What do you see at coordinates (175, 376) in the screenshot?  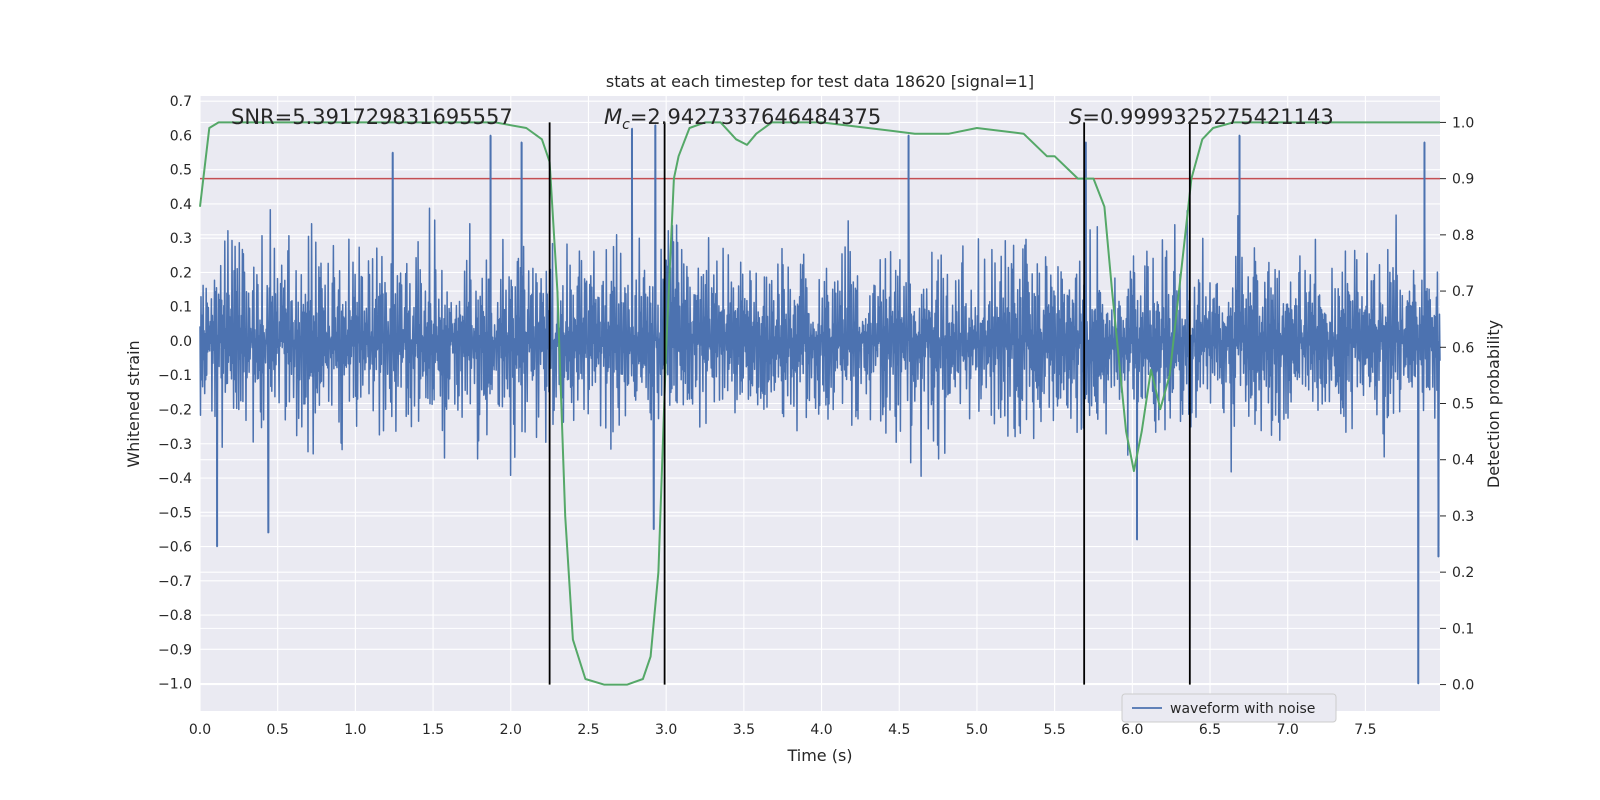 I see `y-tick-label: −0.1` at bounding box center [175, 376].